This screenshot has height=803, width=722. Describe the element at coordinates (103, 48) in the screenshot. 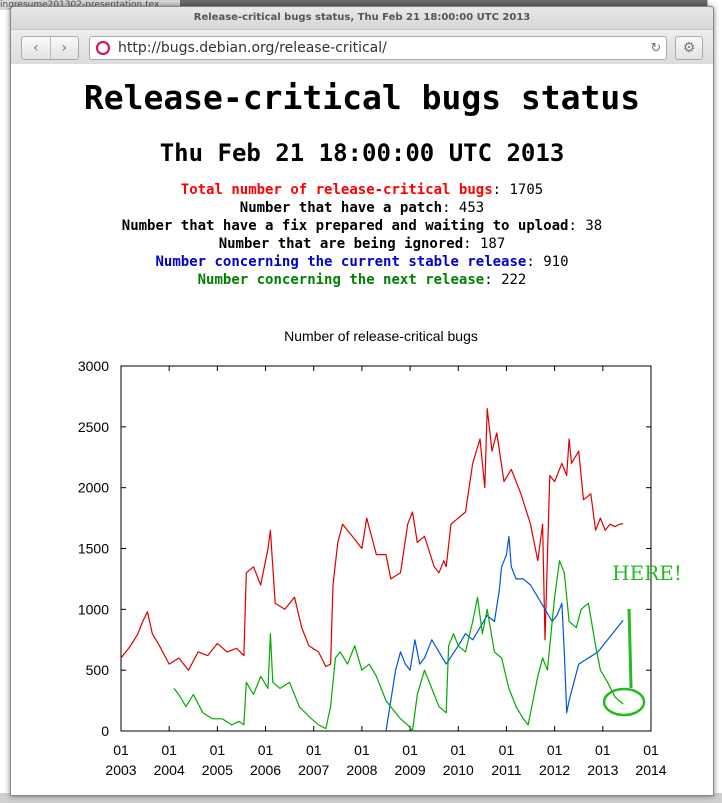

I see `debian-swirl-icon` at that location.